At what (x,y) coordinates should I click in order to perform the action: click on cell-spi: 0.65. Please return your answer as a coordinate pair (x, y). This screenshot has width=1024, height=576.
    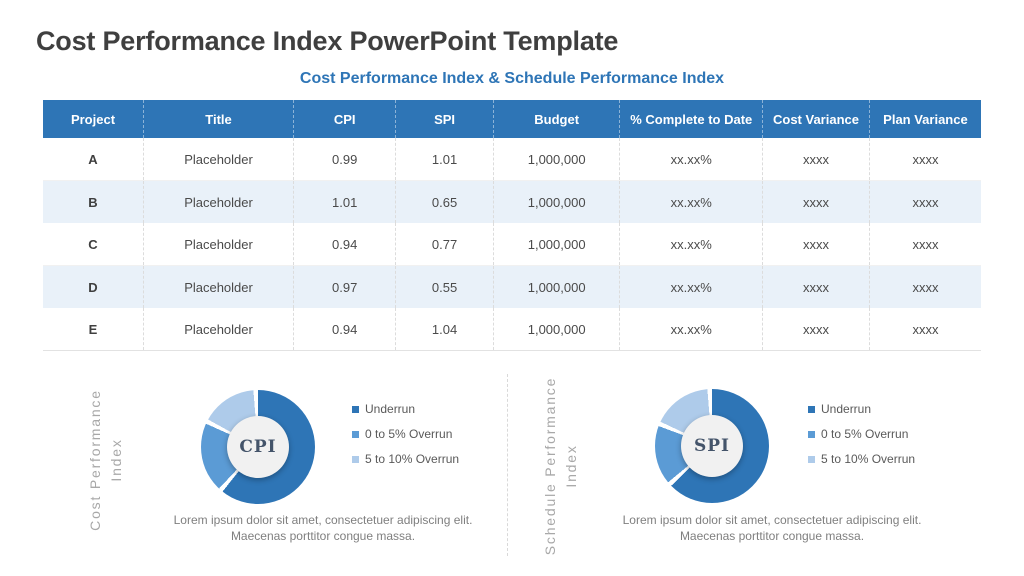
    Looking at the image, I should click on (444, 202).